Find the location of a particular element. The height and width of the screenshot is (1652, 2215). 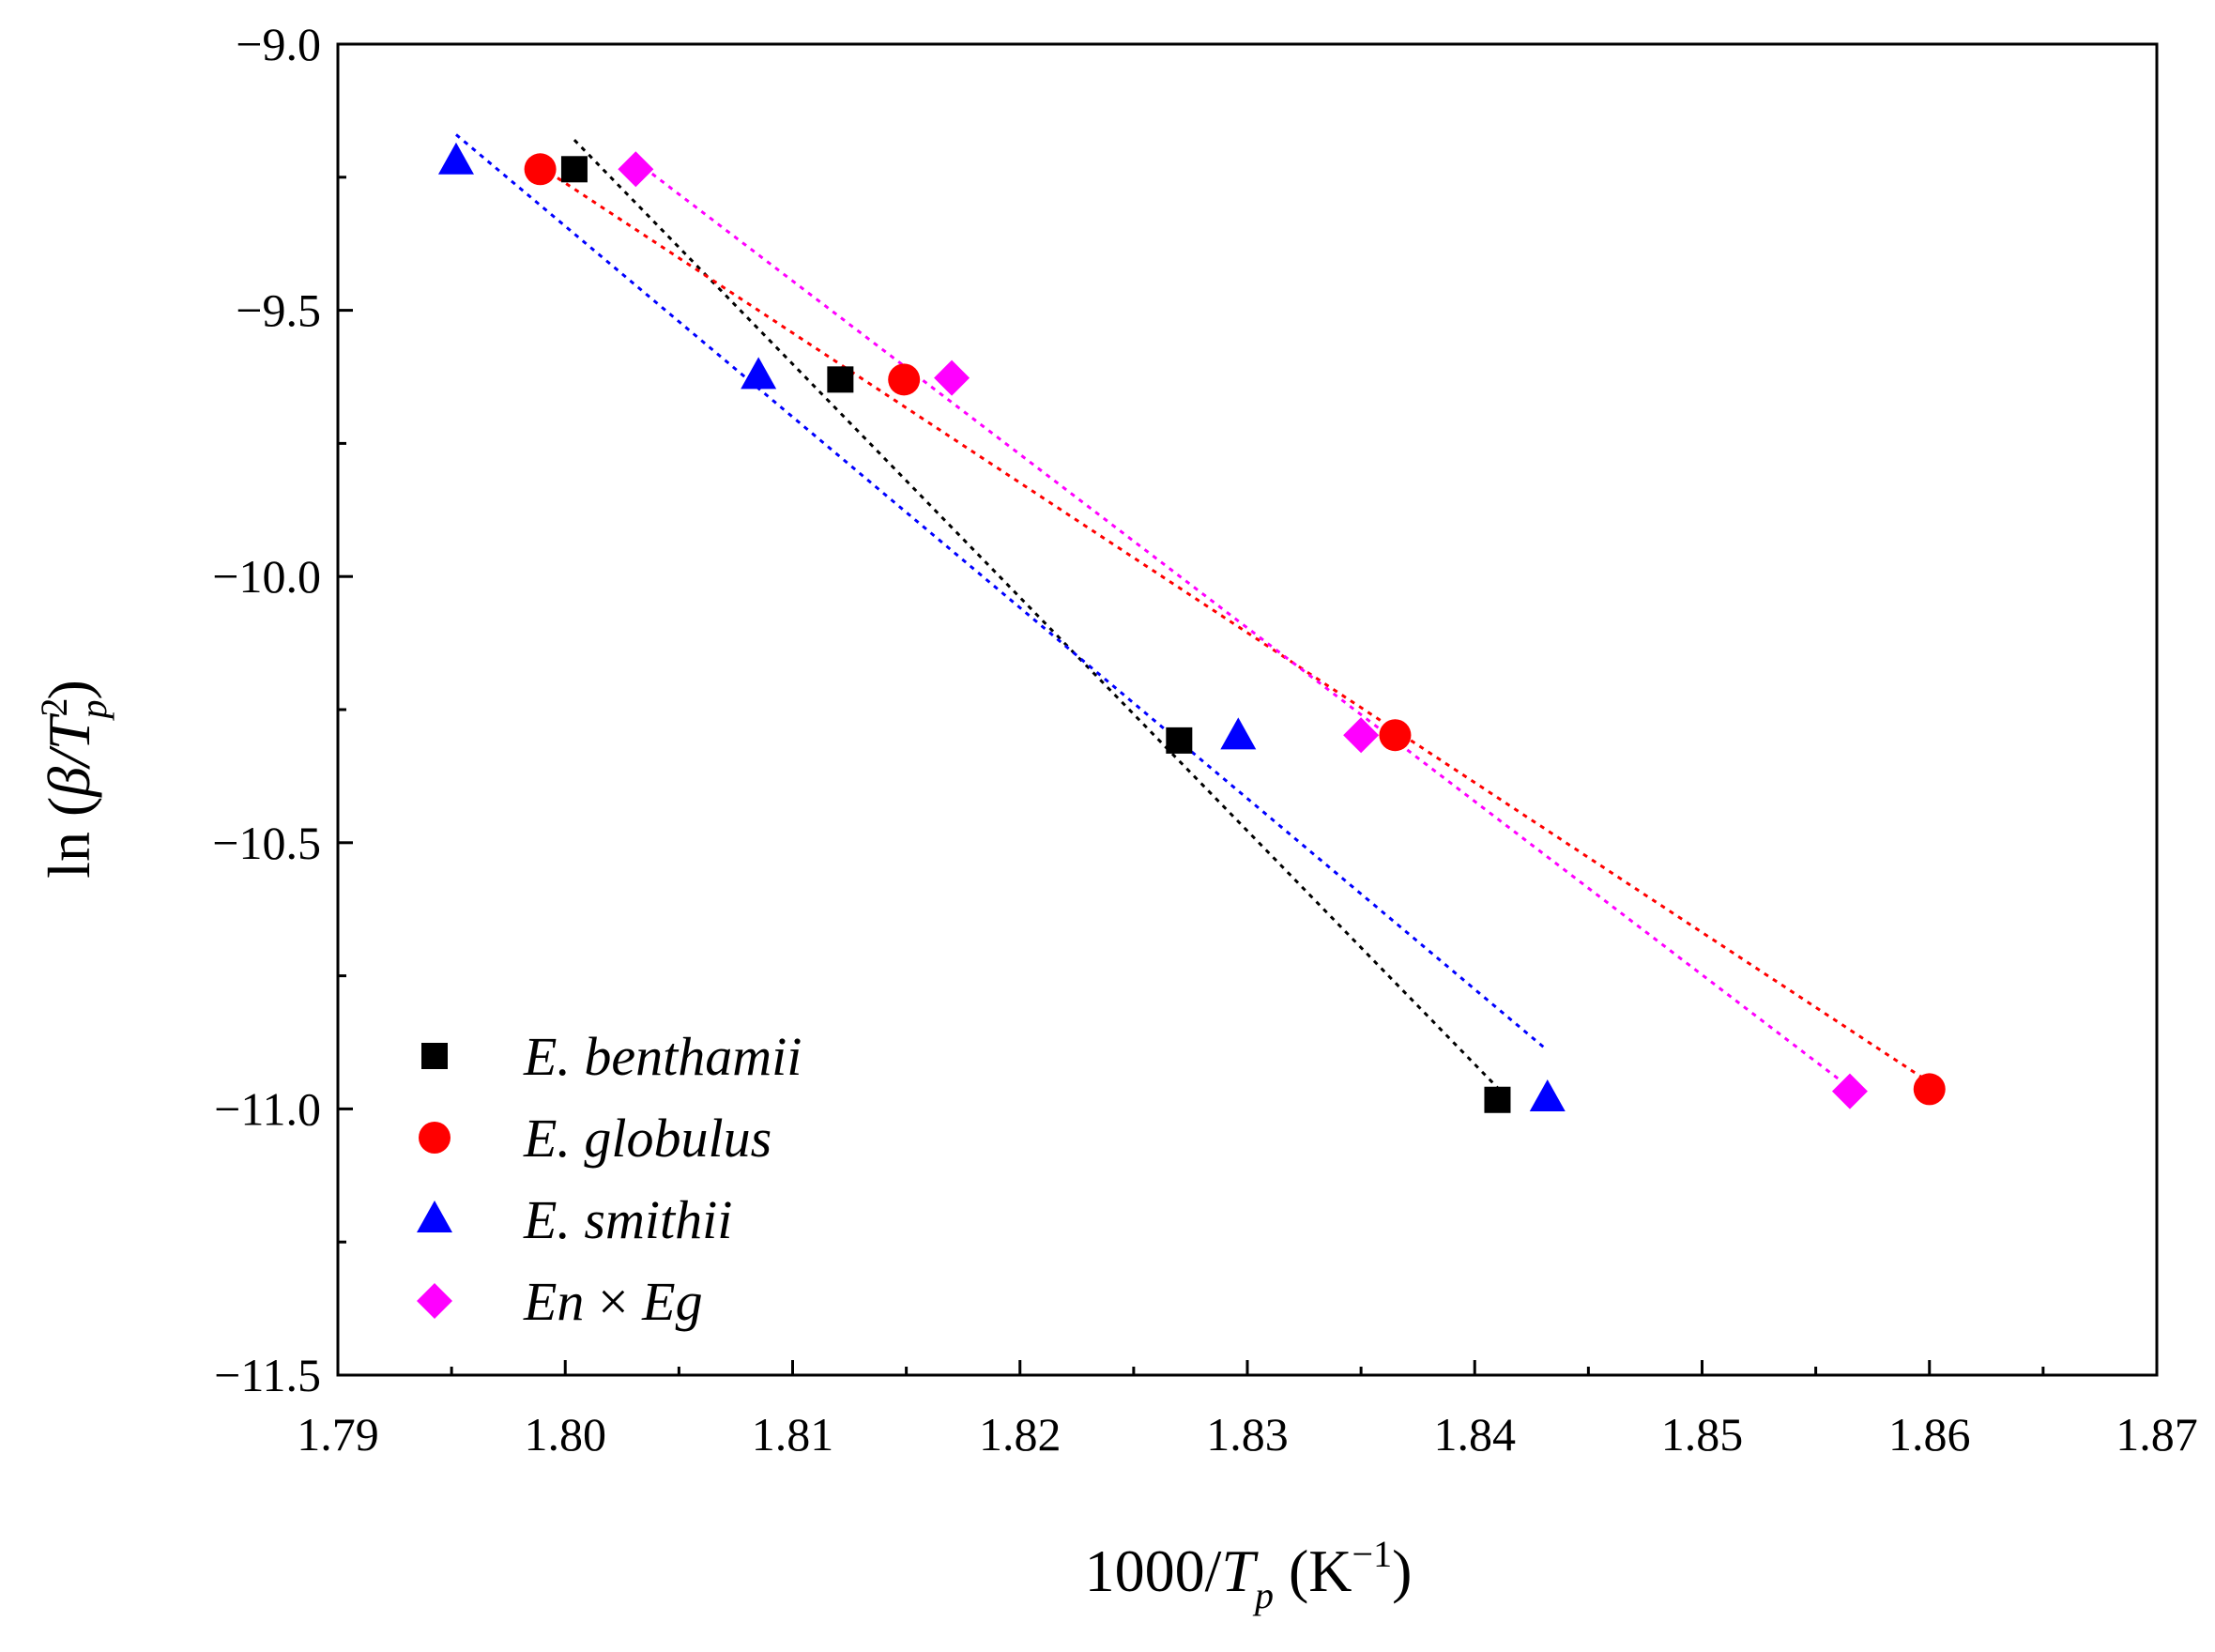

legend-label-e-globulus: E. globulus is located at coordinates (647, 1138).